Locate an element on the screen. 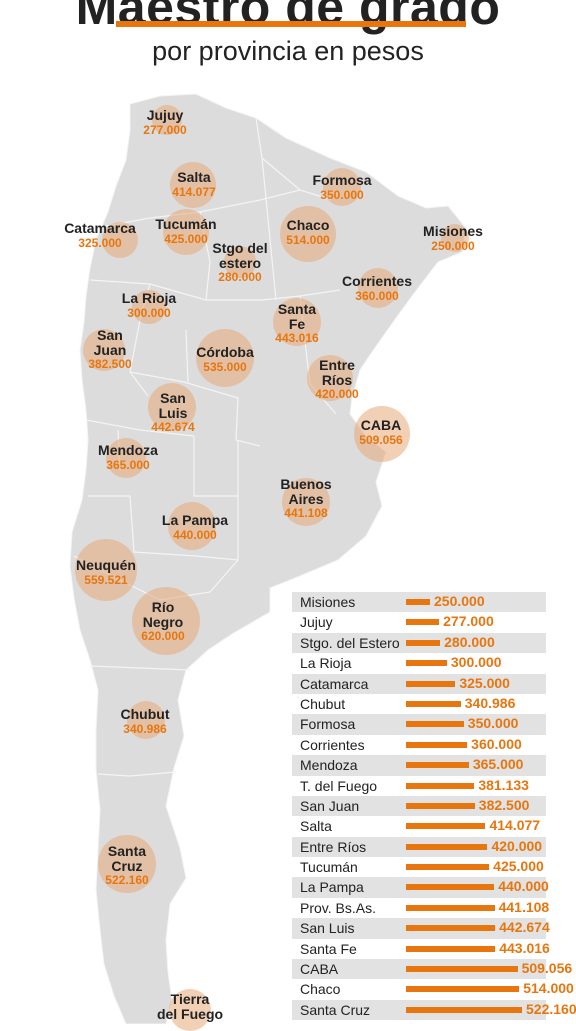  table-row: San Juan 382.500 is located at coordinates (419, 806).